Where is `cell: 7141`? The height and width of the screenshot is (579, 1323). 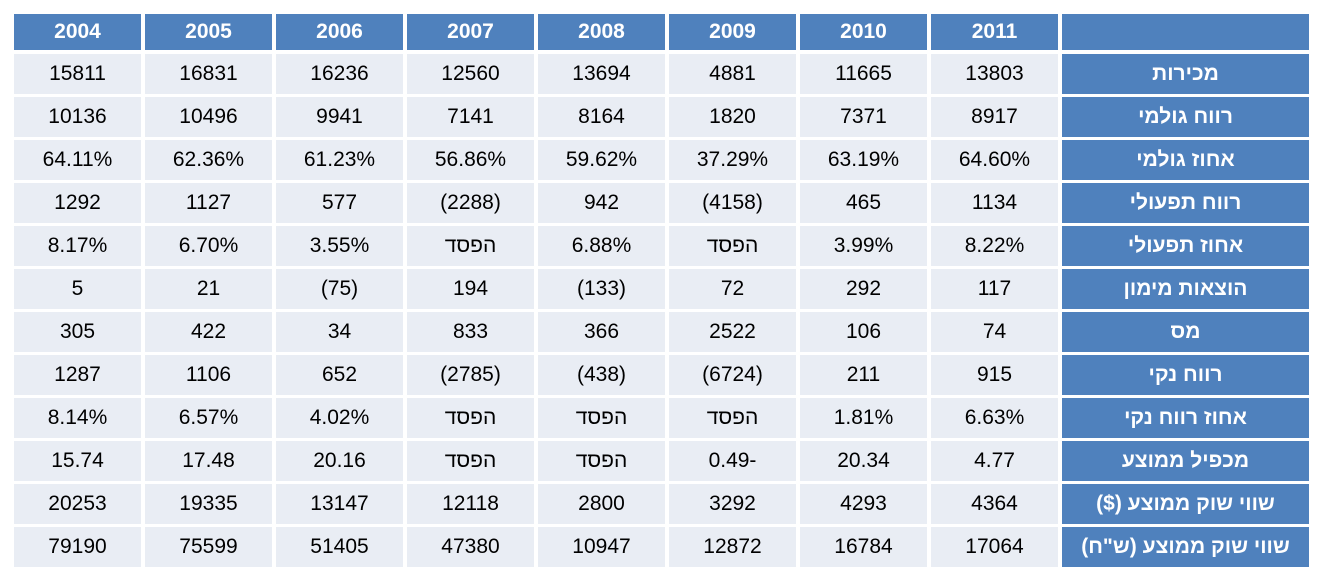
cell: 7141 is located at coordinates (470, 117).